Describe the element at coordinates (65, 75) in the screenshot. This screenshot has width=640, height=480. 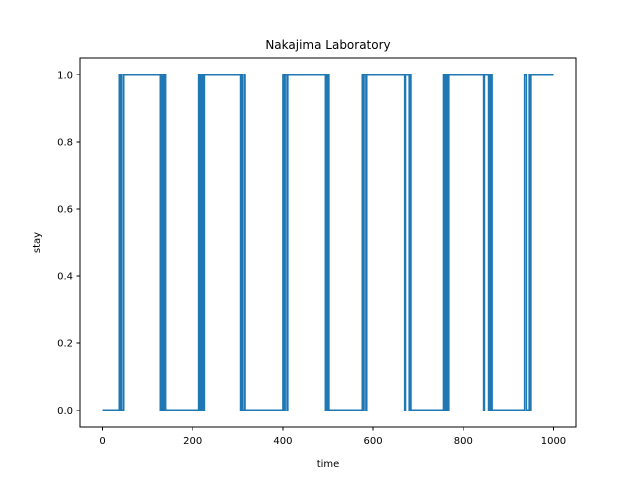
I see `y-tick-label: 1.0` at that location.